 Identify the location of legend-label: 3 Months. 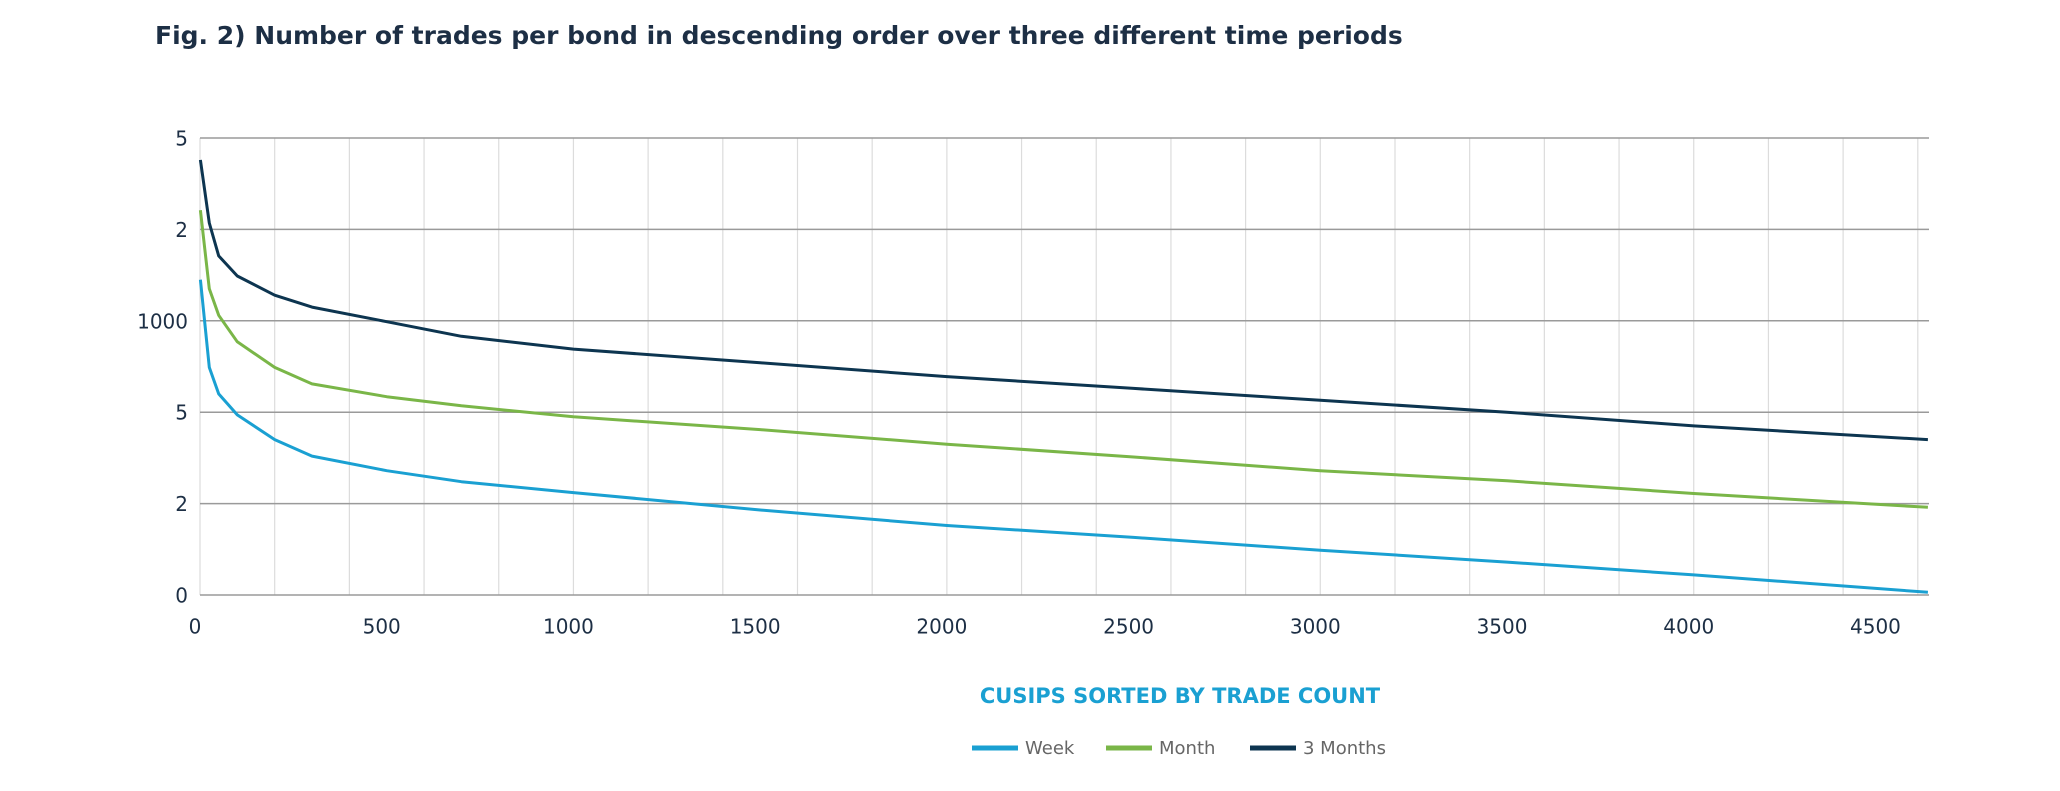
(1344, 748).